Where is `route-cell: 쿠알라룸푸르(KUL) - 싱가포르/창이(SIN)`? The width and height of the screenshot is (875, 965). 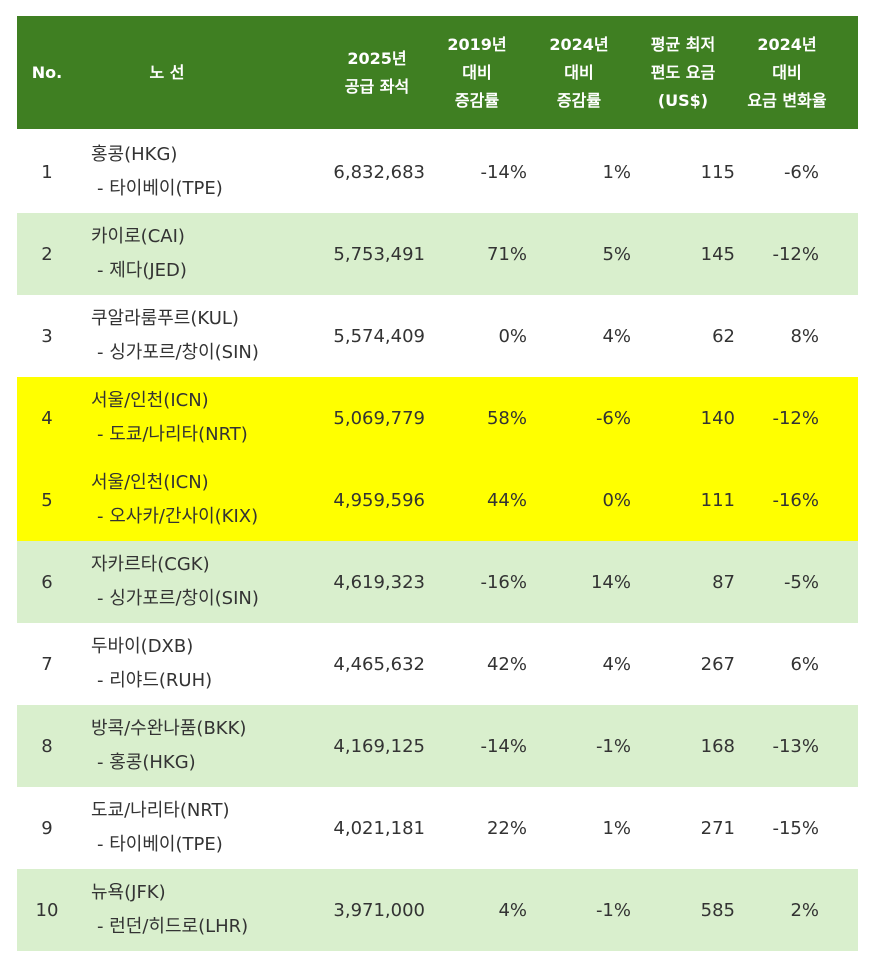 route-cell: 쿠알라룸푸르(KUL) - 싱가포르/창이(SIN) is located at coordinates (187, 336).